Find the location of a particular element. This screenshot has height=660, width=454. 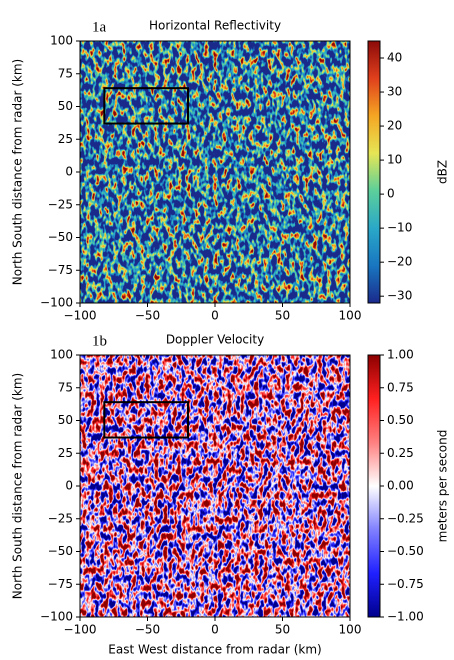

colorbar-label: dBZ is located at coordinates (443, 172).